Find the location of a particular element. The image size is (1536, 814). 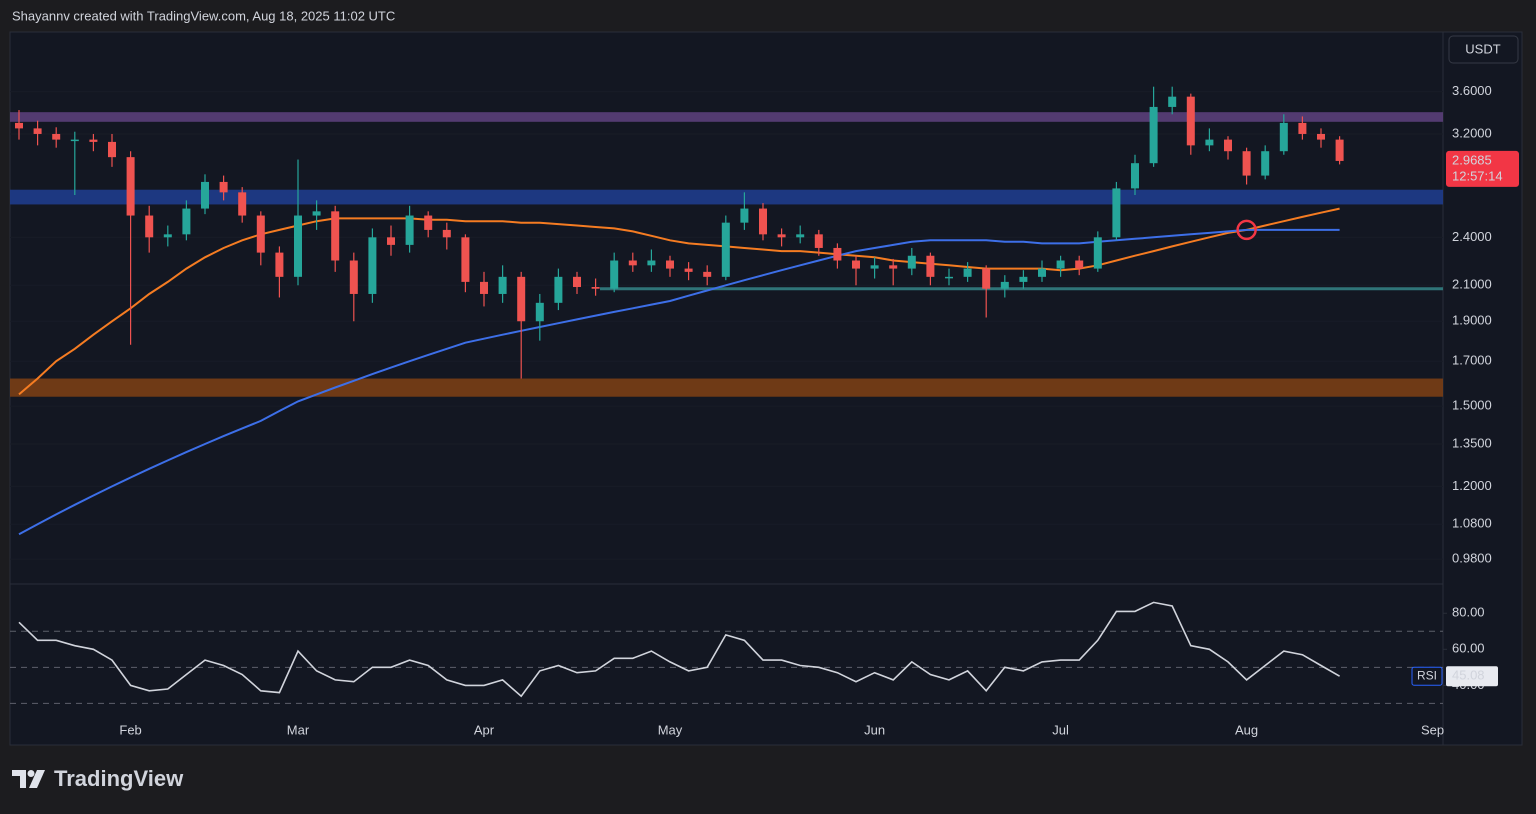

rsi-name: RSI is located at coordinates (1427, 675).